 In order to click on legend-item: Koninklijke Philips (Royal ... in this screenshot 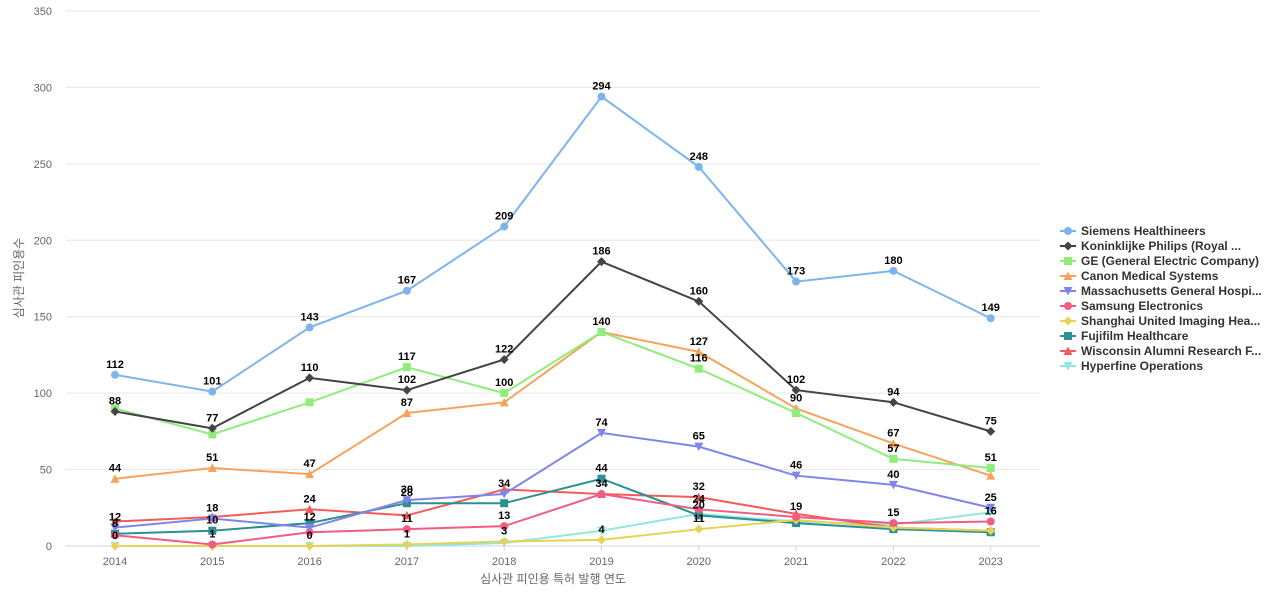, I will do `click(1150, 246)`.